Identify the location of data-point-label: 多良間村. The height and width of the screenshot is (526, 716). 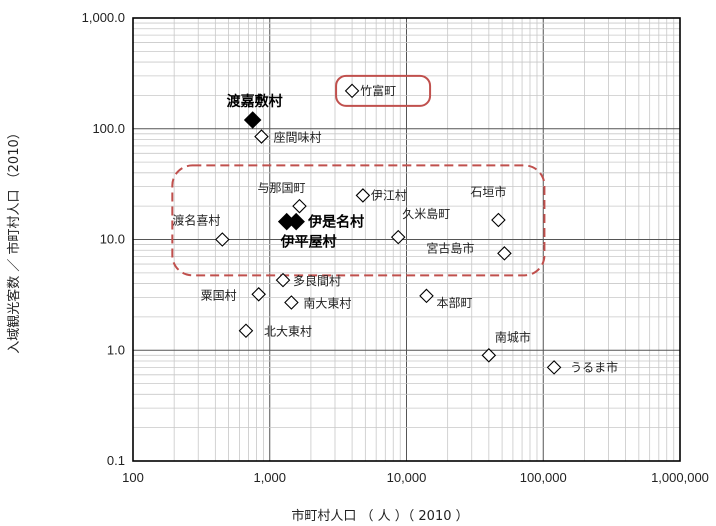
(317, 280).